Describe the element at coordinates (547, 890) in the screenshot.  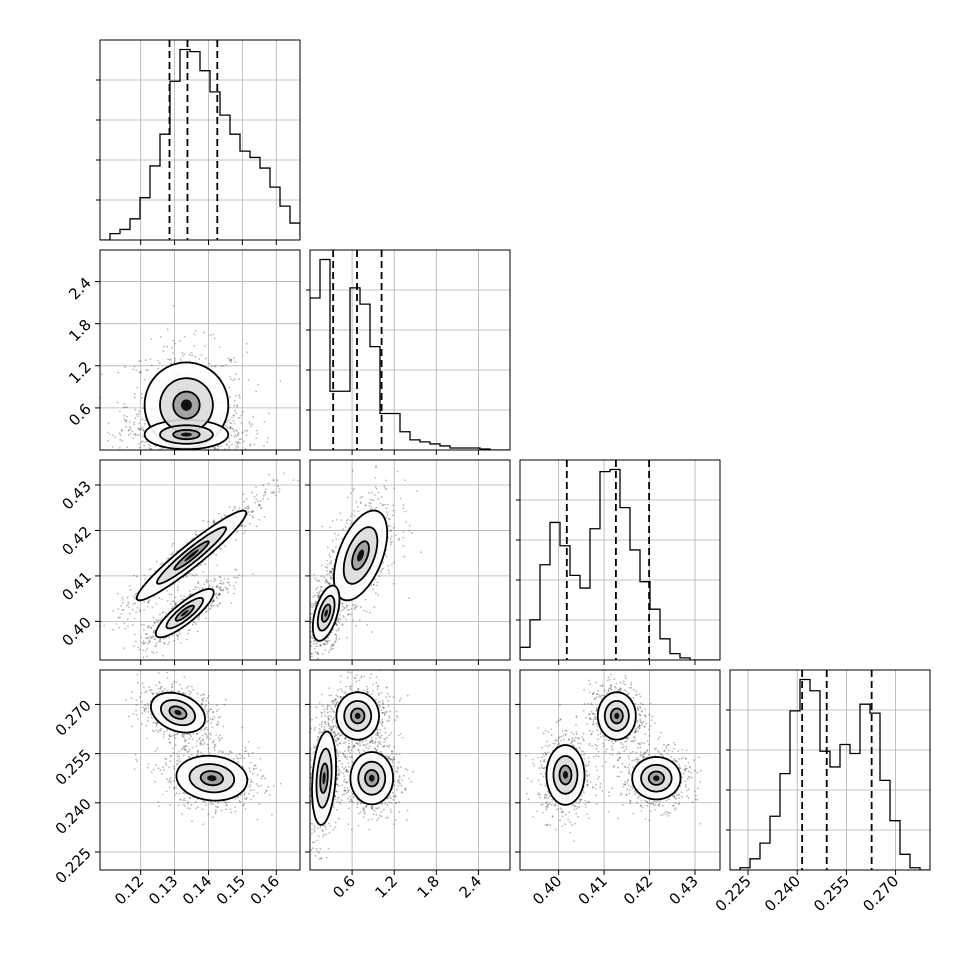
I see `x-tick-label: 0.40` at that location.